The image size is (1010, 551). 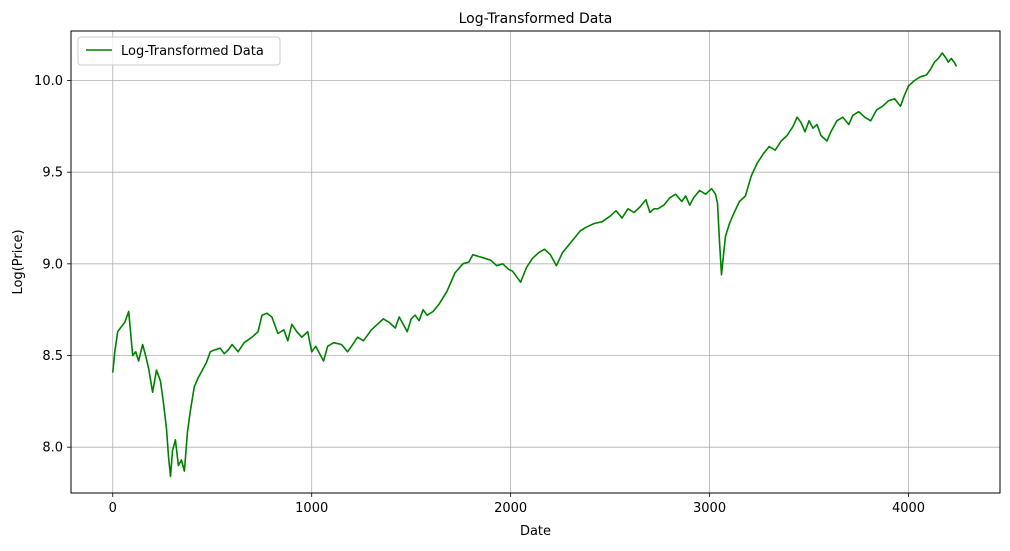 I want to click on chart-title: Log-Transformed Data, so click(x=536, y=19).